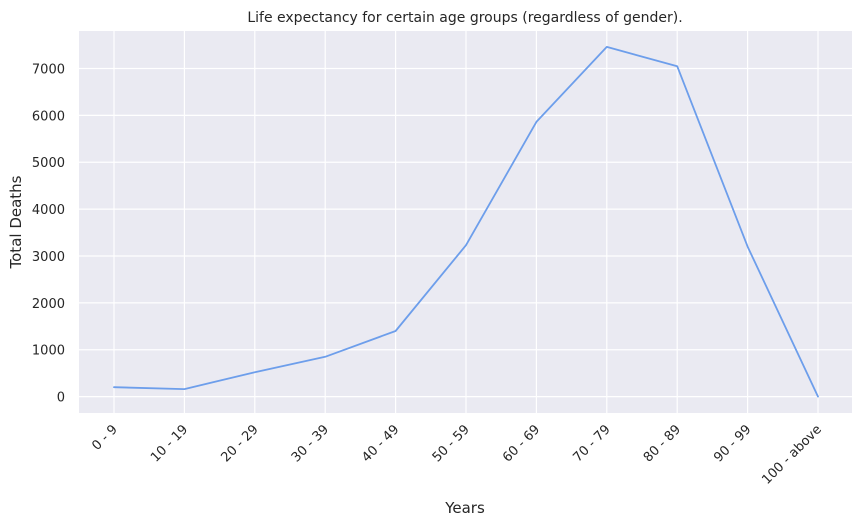 This screenshot has height=526, width=862. What do you see at coordinates (521, 443) in the screenshot?
I see `x-tick-label: 60 - 69` at bounding box center [521, 443].